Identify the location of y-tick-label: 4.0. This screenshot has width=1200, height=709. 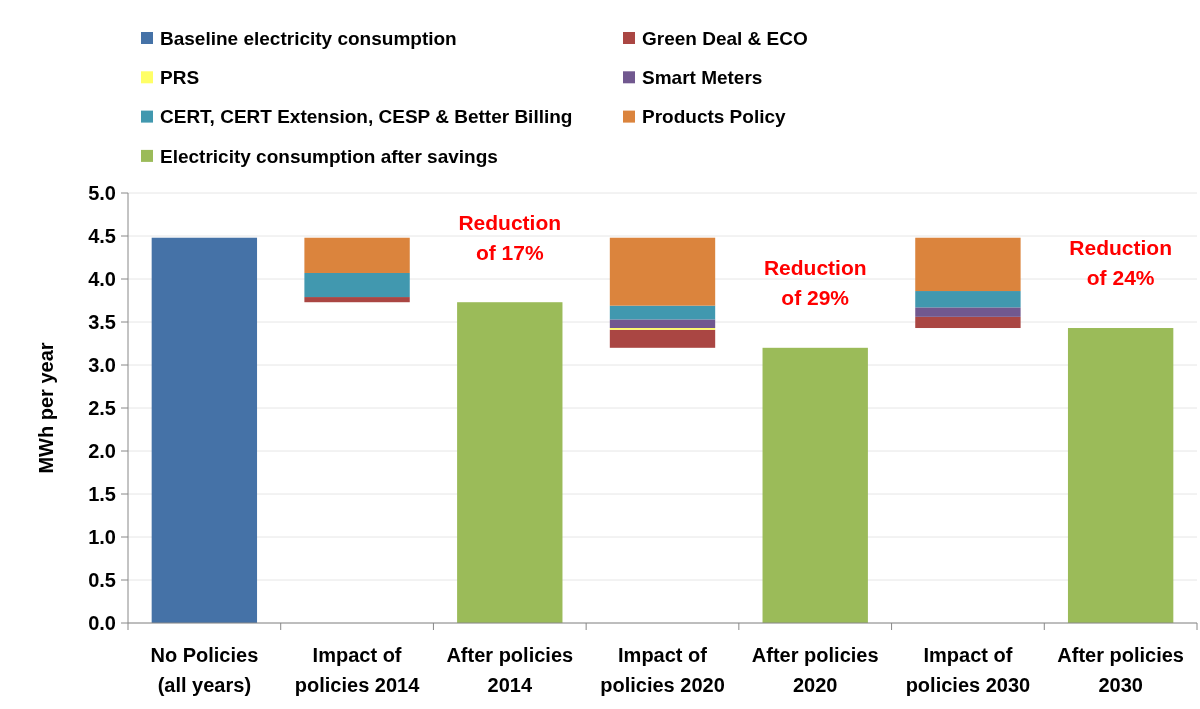
(102, 279).